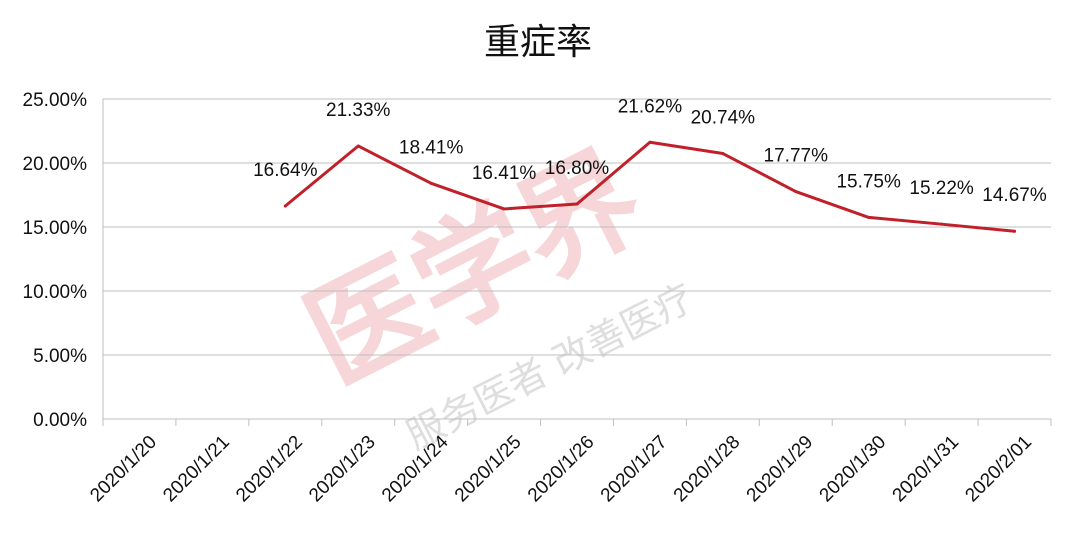 This screenshot has width=1076, height=548. Describe the element at coordinates (196, 469) in the screenshot. I see `x-tick-label: 2020/1/21` at that location.